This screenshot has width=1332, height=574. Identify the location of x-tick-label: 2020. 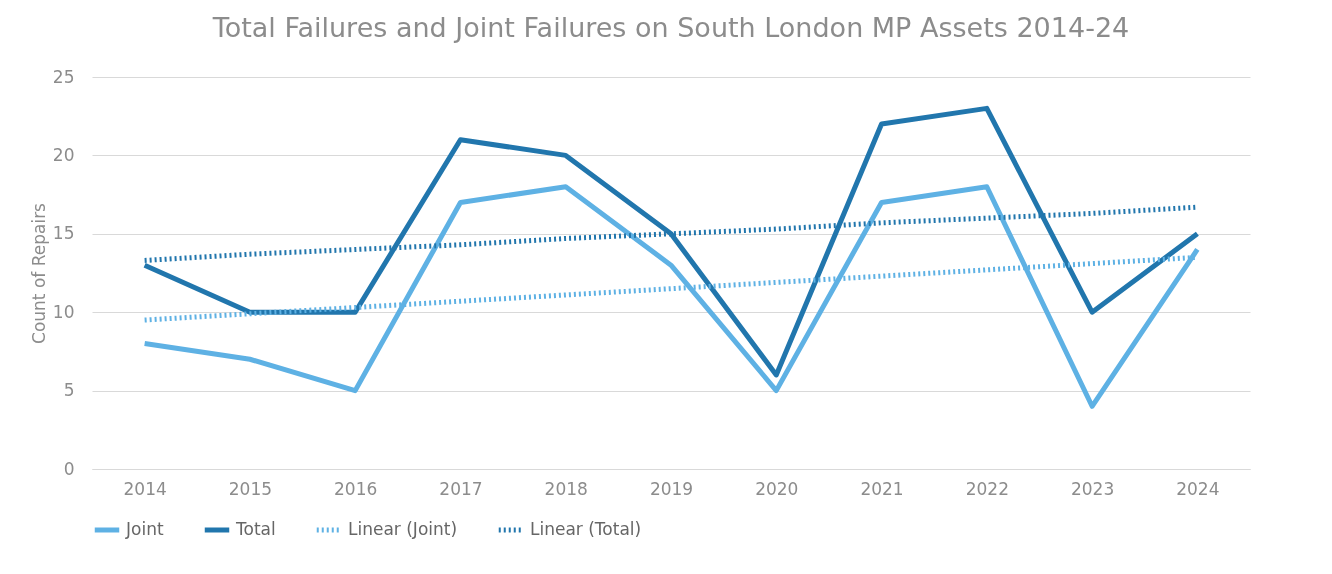
(777, 488).